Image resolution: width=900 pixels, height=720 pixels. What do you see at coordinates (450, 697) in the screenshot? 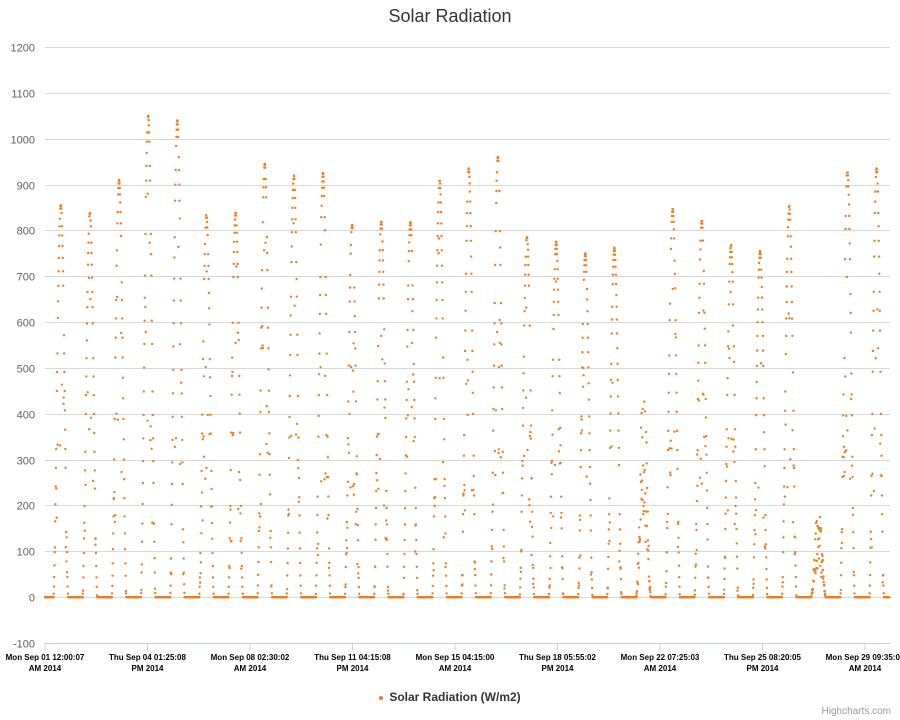
I see `legend-item-solar-radiation: Solar Radiation (W/m2)` at bounding box center [450, 697].